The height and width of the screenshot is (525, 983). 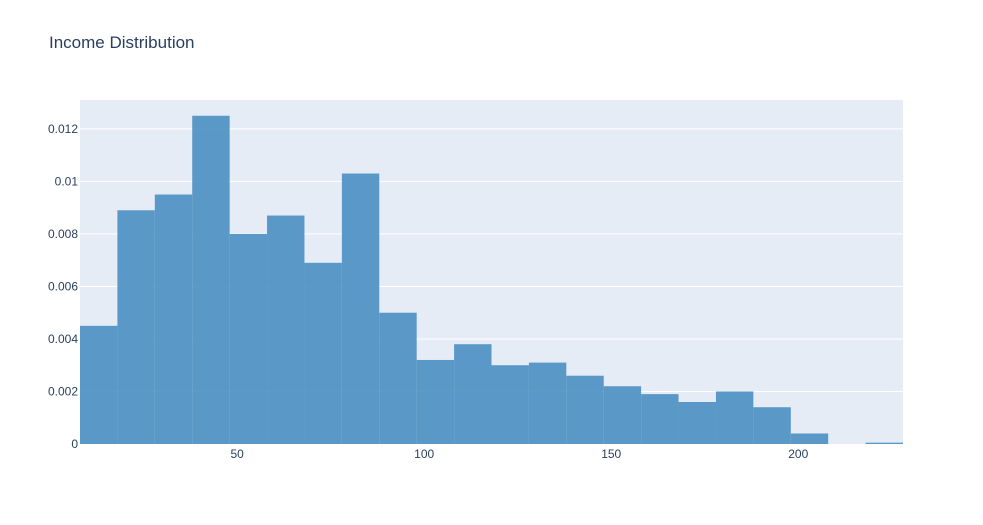 I want to click on x-tick-label: 50, so click(x=237, y=454).